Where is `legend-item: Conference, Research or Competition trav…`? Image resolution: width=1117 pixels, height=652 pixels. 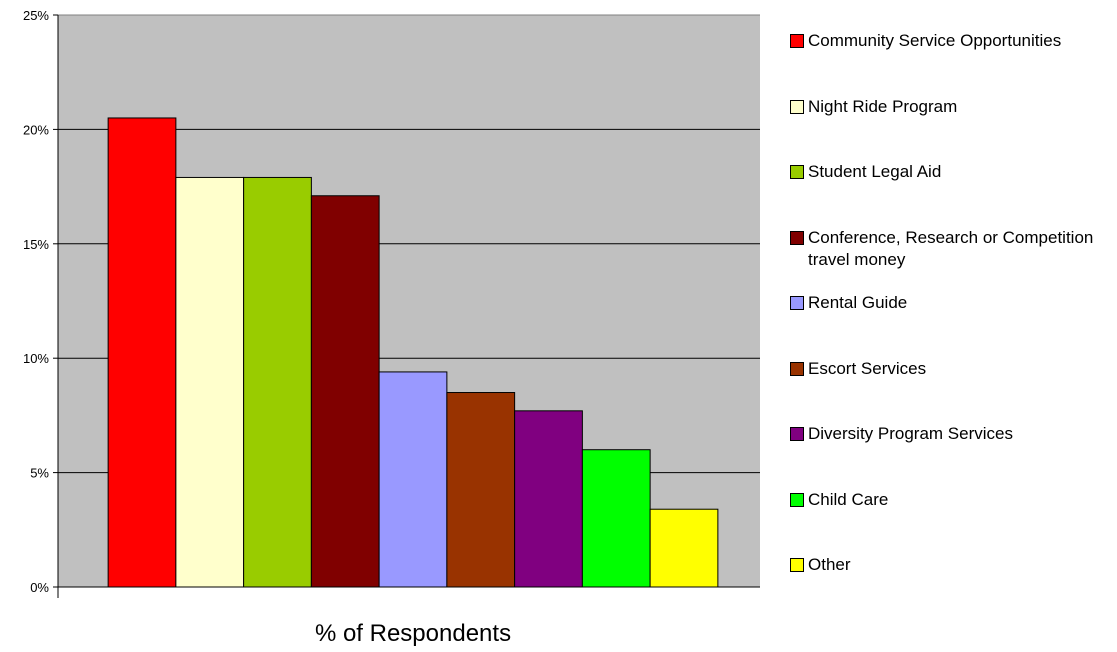 legend-item: Conference, Research or Competition trav… is located at coordinates (949, 249).